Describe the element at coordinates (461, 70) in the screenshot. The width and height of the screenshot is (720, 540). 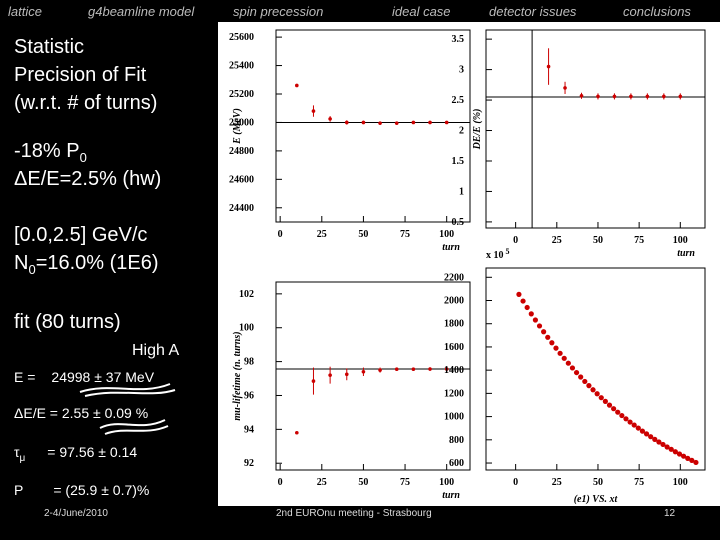
I see `y-tick-label: 3` at that location.